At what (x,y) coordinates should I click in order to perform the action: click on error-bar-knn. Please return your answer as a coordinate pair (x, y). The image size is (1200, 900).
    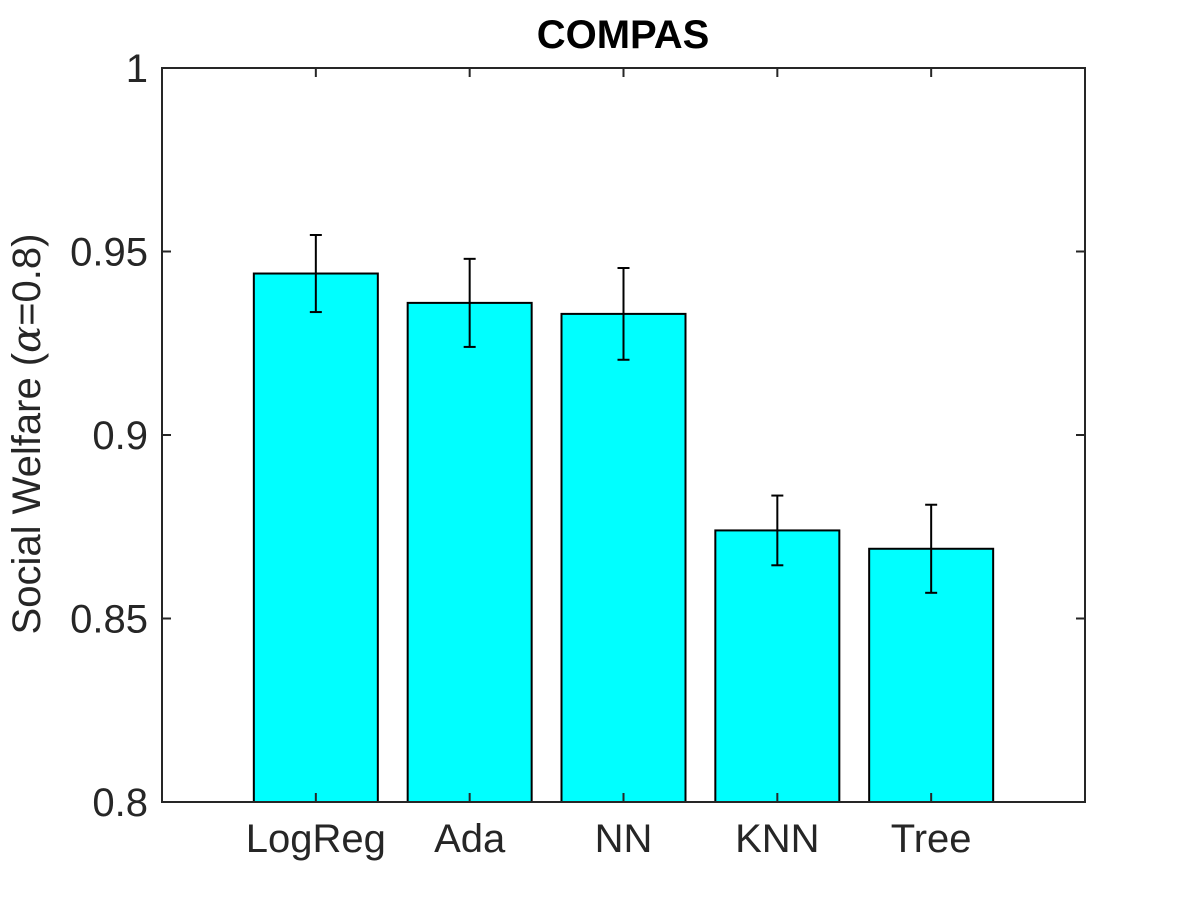
    Looking at the image, I should click on (777, 530).